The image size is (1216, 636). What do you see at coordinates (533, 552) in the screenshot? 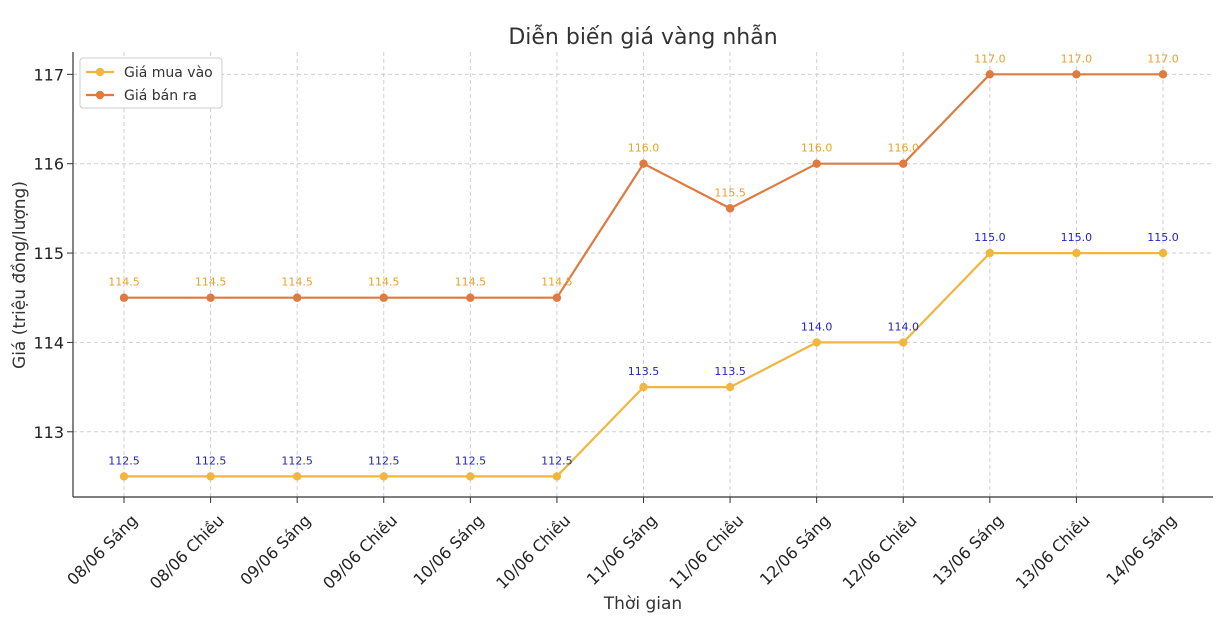
I see `x-tick-label: 10/06 Chiều` at bounding box center [533, 552].